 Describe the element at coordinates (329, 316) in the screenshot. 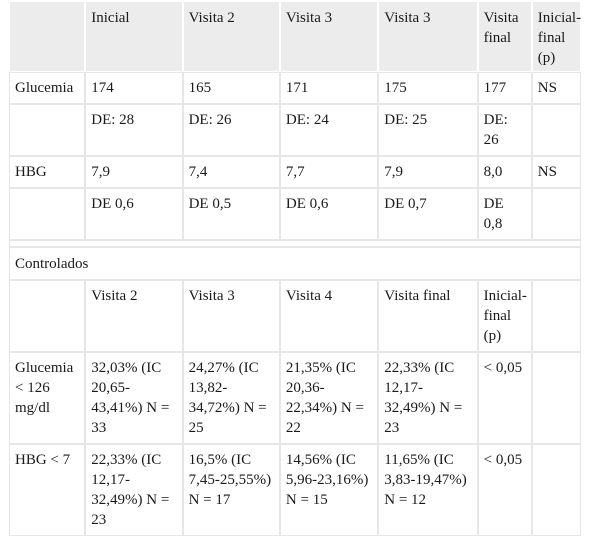

I see `header-cell: Visita 4` at that location.